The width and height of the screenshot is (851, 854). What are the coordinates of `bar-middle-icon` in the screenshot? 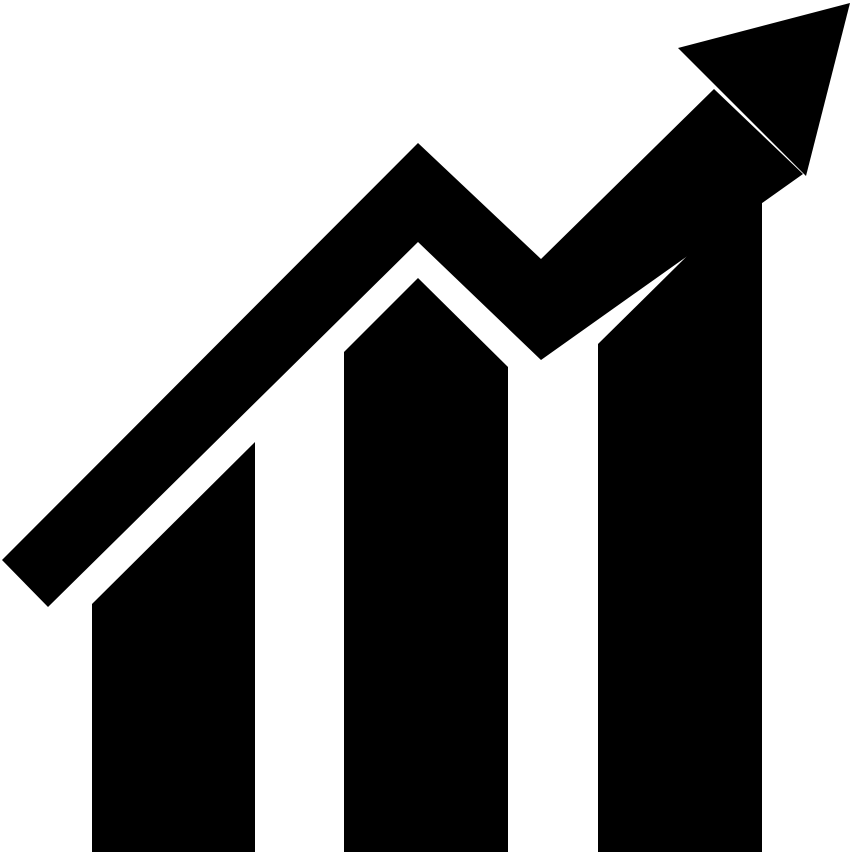 It's located at (426, 565).